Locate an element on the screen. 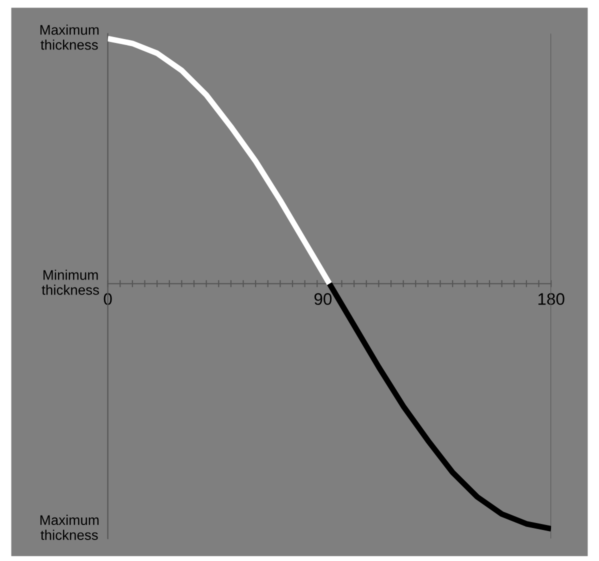  x-tick-label: 0 is located at coordinates (108, 299).